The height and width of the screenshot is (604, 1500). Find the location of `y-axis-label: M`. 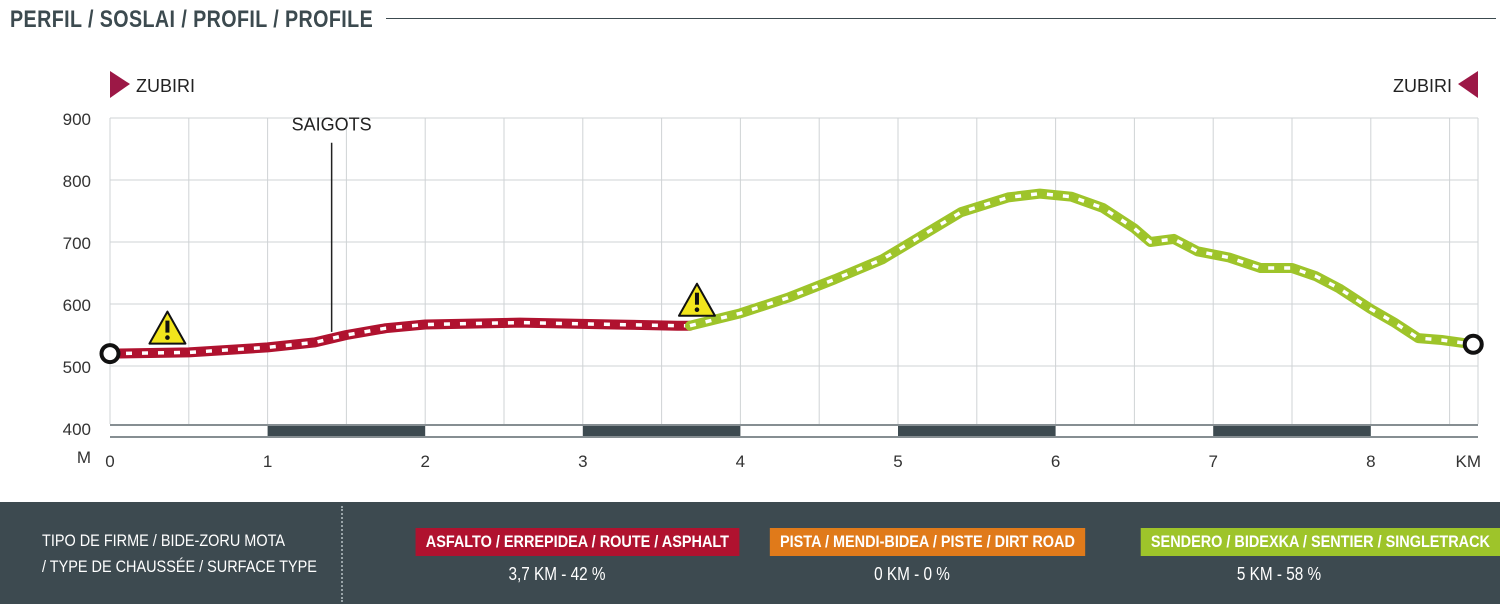

y-axis-label: M is located at coordinates (84, 457).